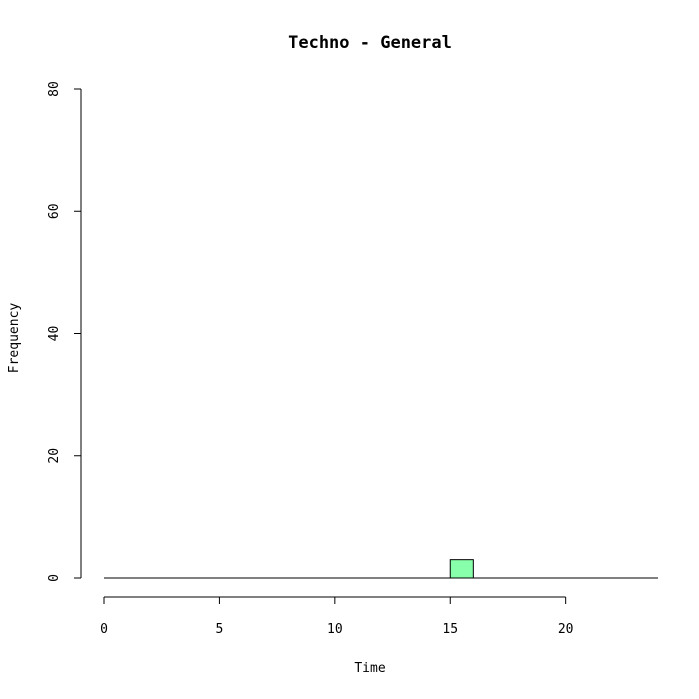  What do you see at coordinates (566, 629) in the screenshot?
I see `x-tick-label: 20` at bounding box center [566, 629].